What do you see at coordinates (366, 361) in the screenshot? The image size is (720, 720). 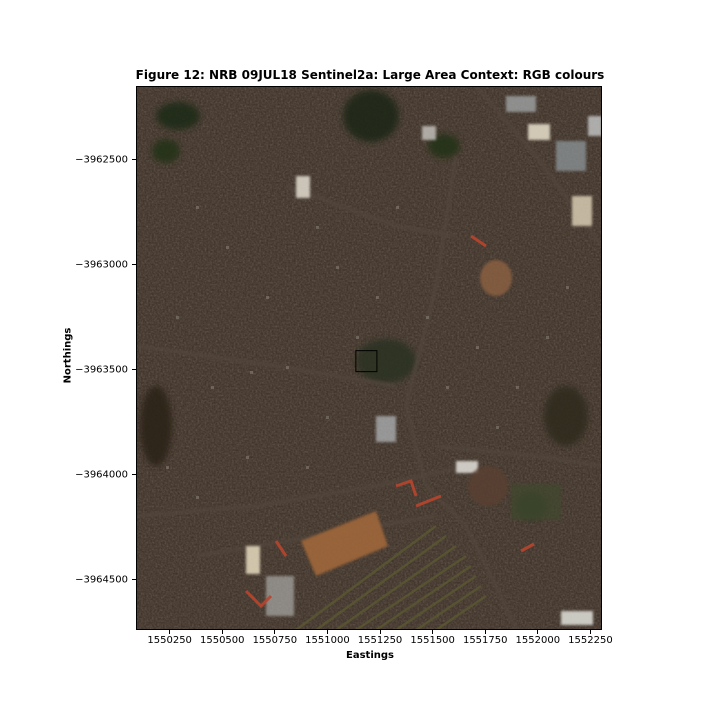 I see `highlight-box` at bounding box center [366, 361].